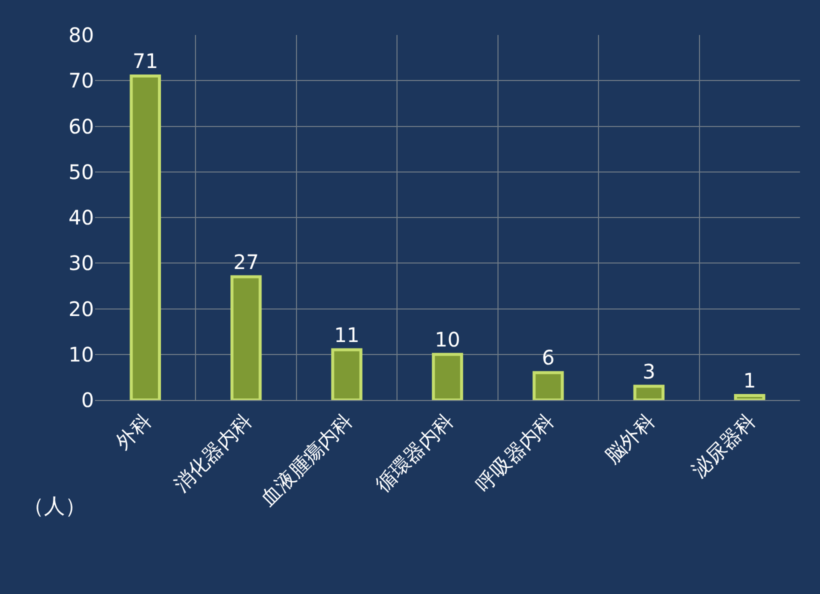 The image size is (820, 594). Describe the element at coordinates (81, 80) in the screenshot. I see `y-tick-label: 70` at that location.